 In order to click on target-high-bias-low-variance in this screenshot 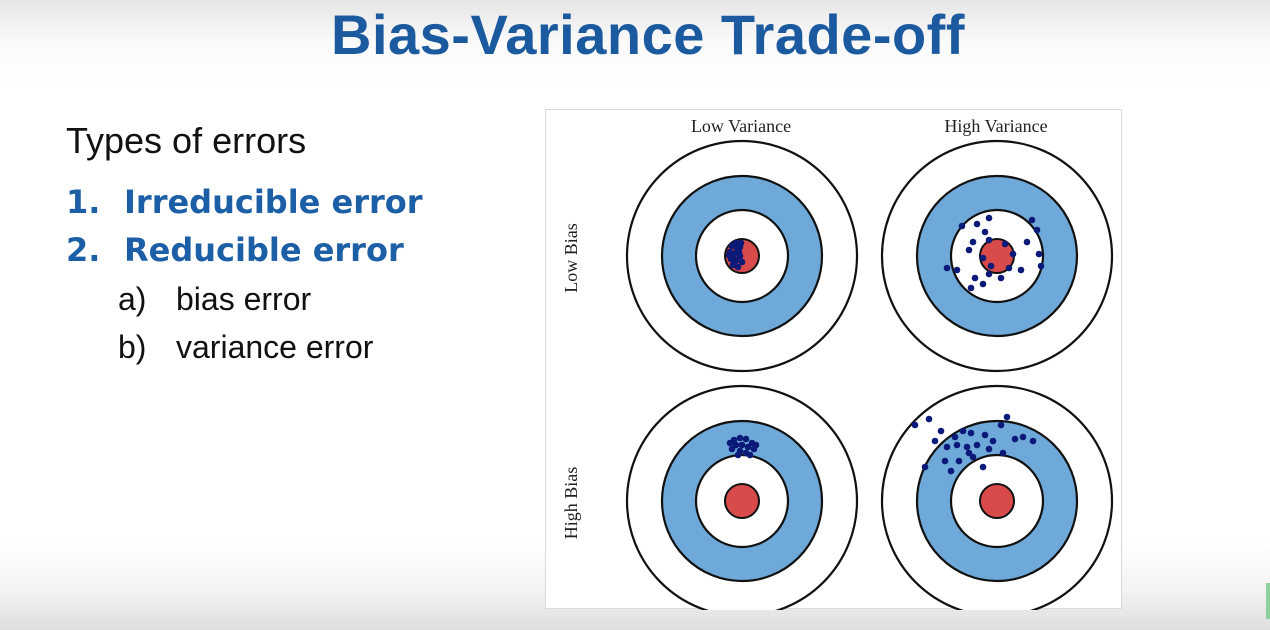, I will do `click(742, 497)`.